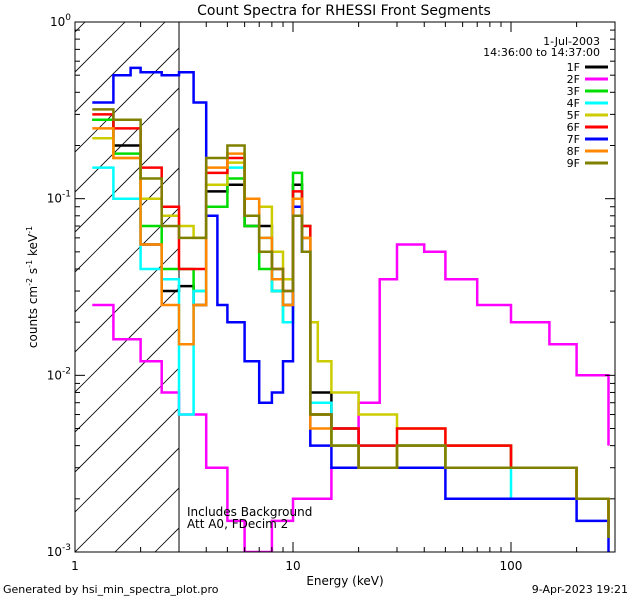 The height and width of the screenshot is (600, 640). What do you see at coordinates (579, 589) in the screenshot?
I see `footer-timestamp: 9-Apr-2023 19:21` at bounding box center [579, 589].